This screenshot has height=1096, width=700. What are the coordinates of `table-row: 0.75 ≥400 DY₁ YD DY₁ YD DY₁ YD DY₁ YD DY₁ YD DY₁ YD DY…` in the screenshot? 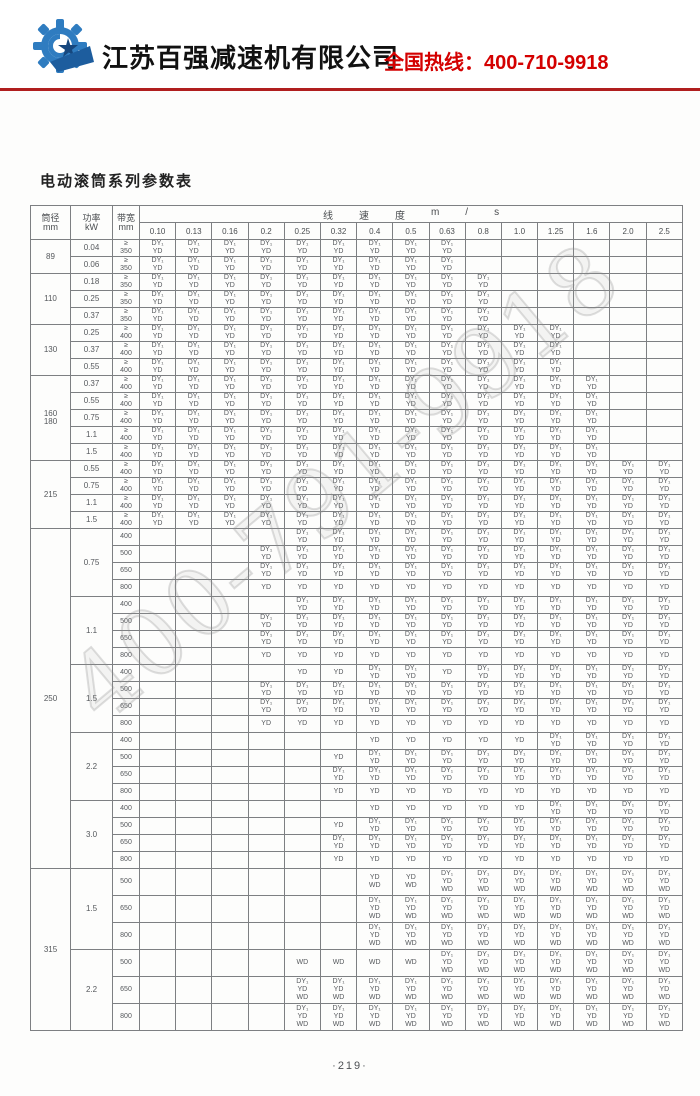 It's located at (357, 418).